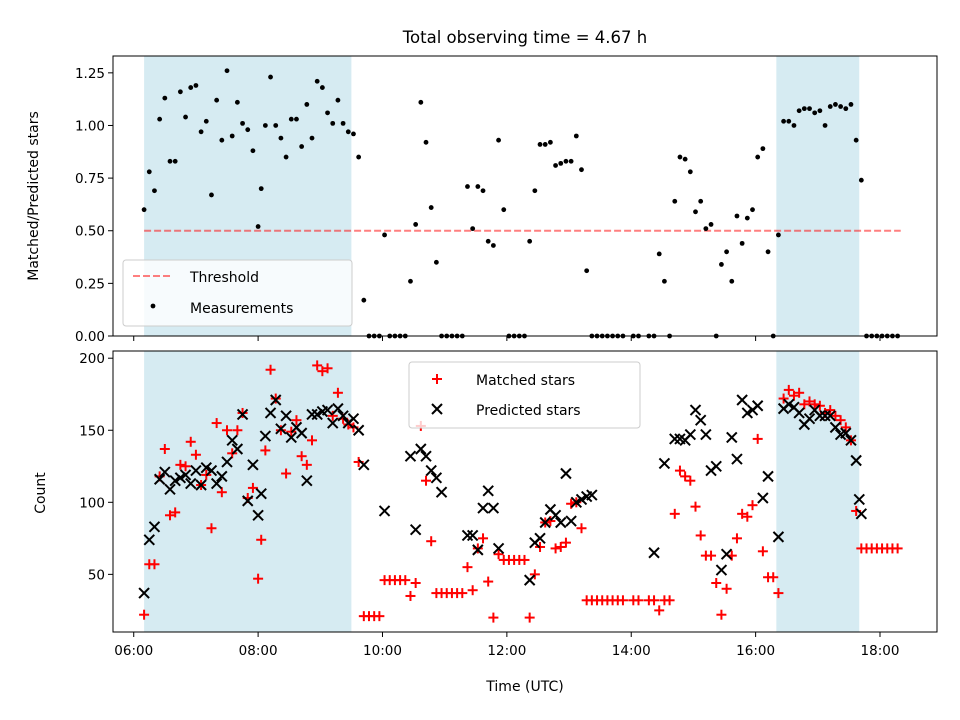 The height and width of the screenshot is (720, 960). I want to click on x-tick-label: 16:00, so click(755, 651).